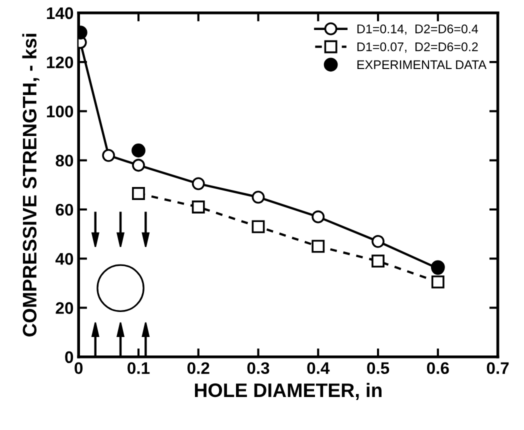  Describe the element at coordinates (437, 368) in the screenshot. I see `x-tick-label: 0.6` at that location.